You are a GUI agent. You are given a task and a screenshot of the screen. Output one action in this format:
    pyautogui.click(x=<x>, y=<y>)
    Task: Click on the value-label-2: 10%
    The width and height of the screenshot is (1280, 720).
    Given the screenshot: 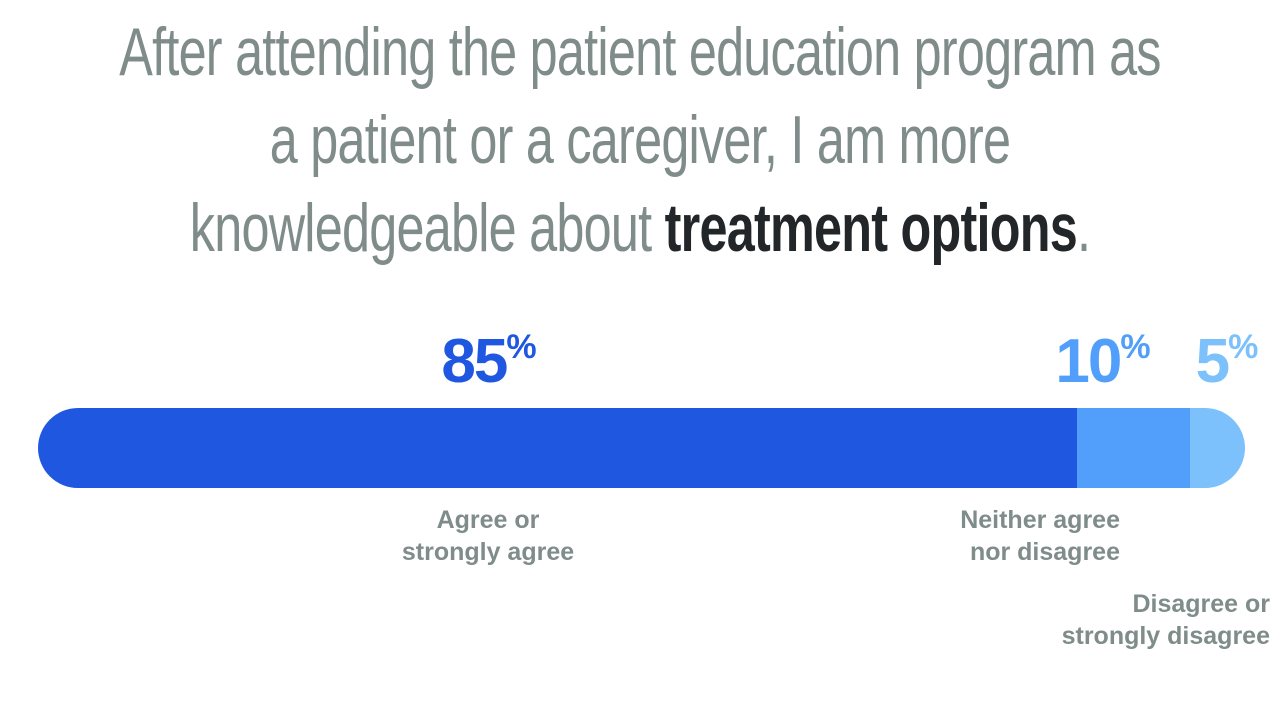 What is the action you would take?
    pyautogui.click(x=1102, y=361)
    